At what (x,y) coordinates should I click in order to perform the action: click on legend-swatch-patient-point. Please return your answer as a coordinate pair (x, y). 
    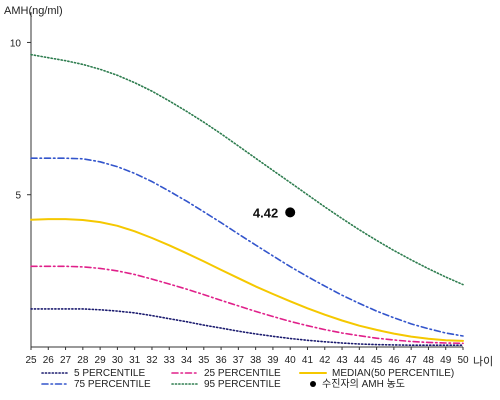
    Looking at the image, I should click on (313, 384).